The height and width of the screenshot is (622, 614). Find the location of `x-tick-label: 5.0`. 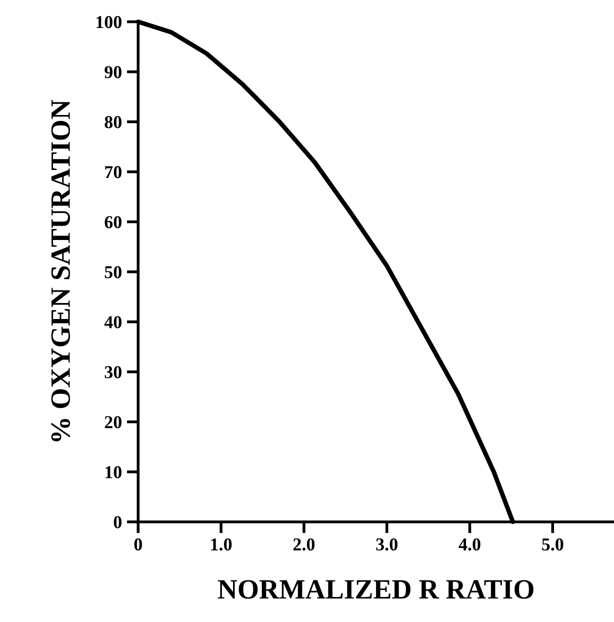

x-tick-label: 5.0 is located at coordinates (553, 544).